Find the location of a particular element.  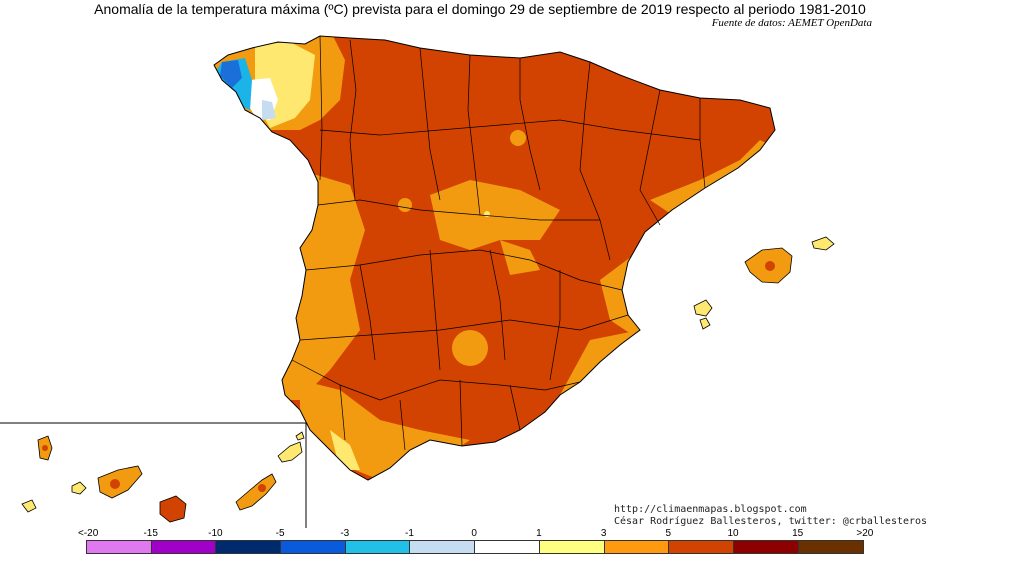

legend-tick-label: -1 is located at coordinates (409, 533).